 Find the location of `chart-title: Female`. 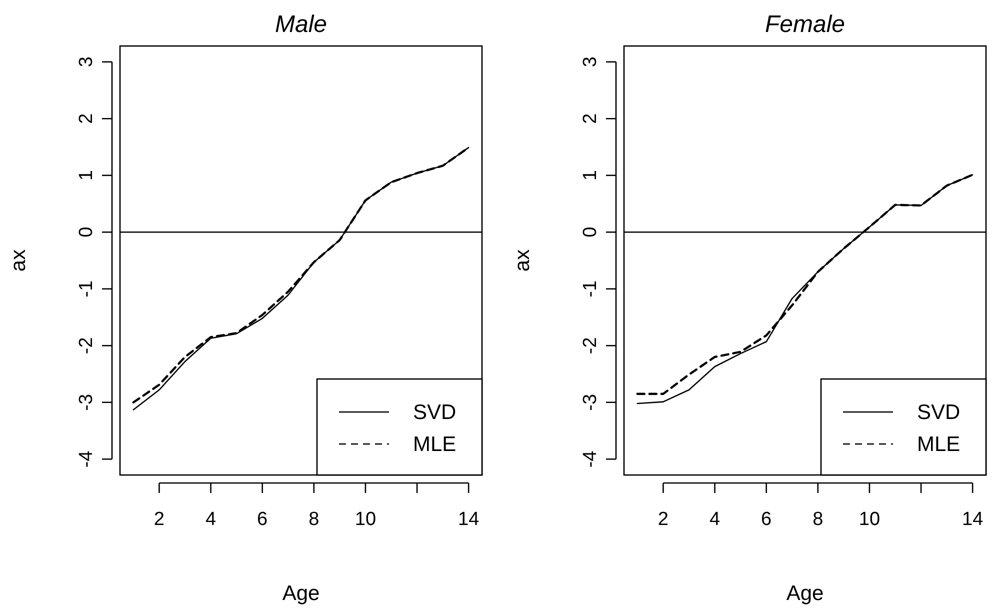

chart-title: Female is located at coordinates (805, 24).